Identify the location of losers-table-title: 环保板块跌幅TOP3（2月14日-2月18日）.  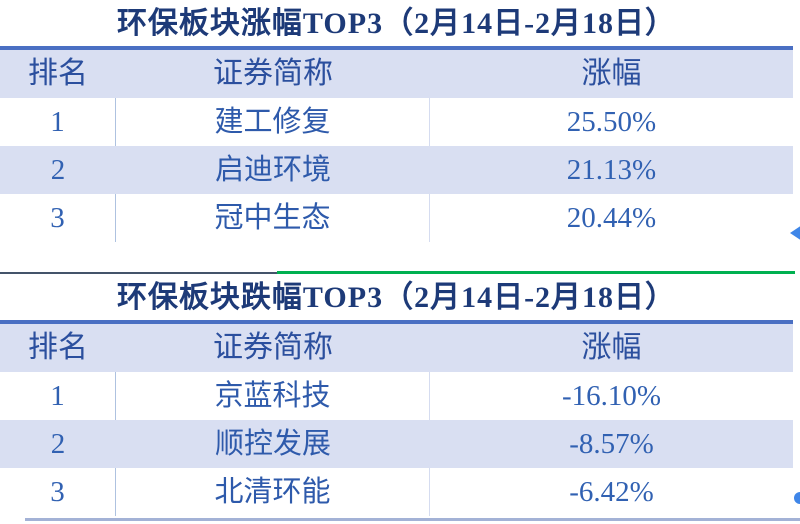
(396, 297).